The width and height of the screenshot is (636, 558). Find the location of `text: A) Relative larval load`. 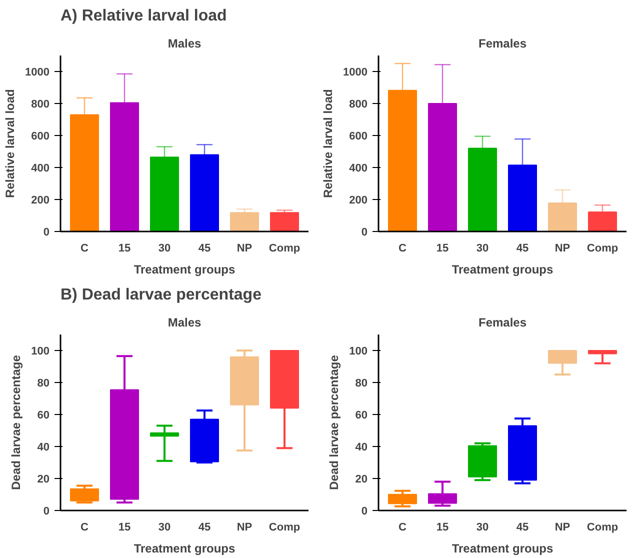

text: A) Relative larval load is located at coordinates (143, 16).